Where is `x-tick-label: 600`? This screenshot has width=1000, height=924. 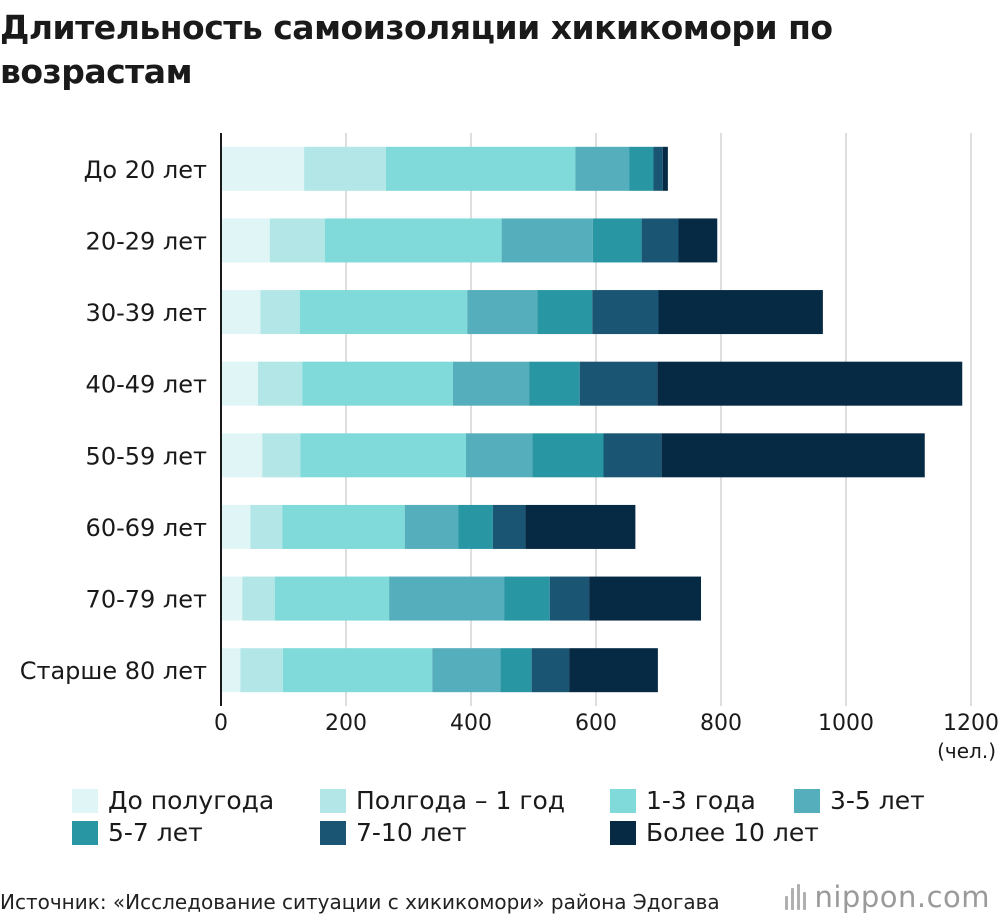 x-tick-label: 600 is located at coordinates (596, 723).